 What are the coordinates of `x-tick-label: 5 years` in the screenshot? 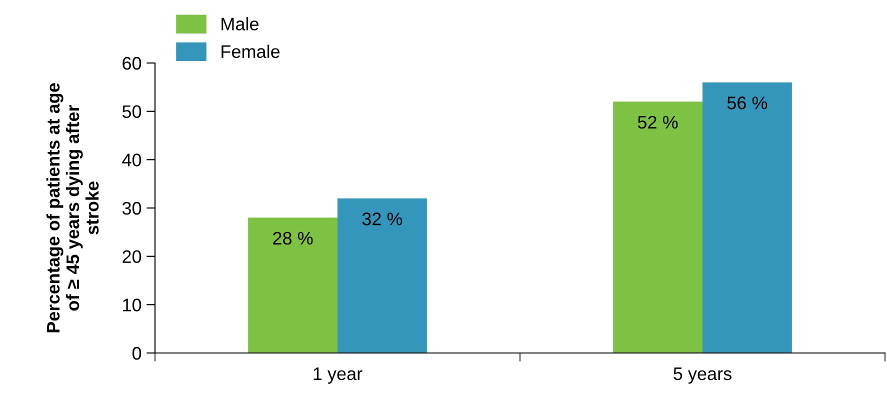 It's located at (703, 376).